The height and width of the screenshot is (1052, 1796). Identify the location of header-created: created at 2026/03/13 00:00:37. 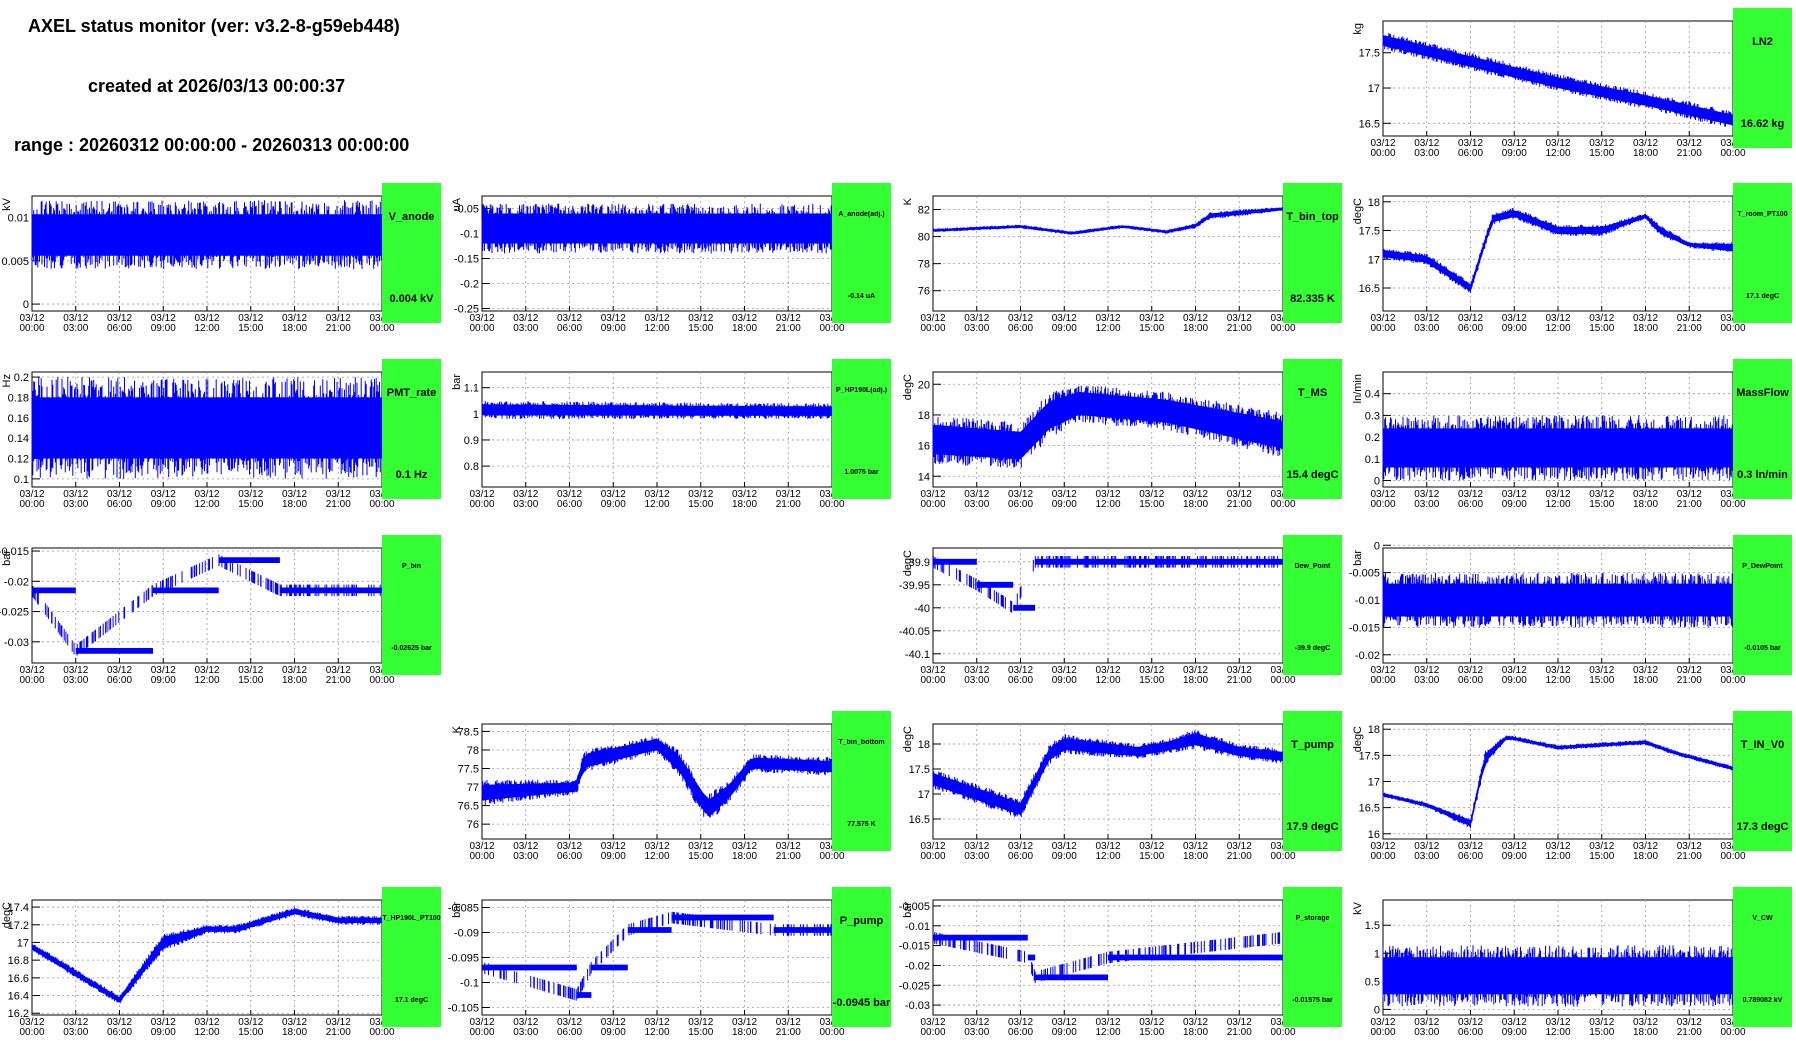
(217, 86).